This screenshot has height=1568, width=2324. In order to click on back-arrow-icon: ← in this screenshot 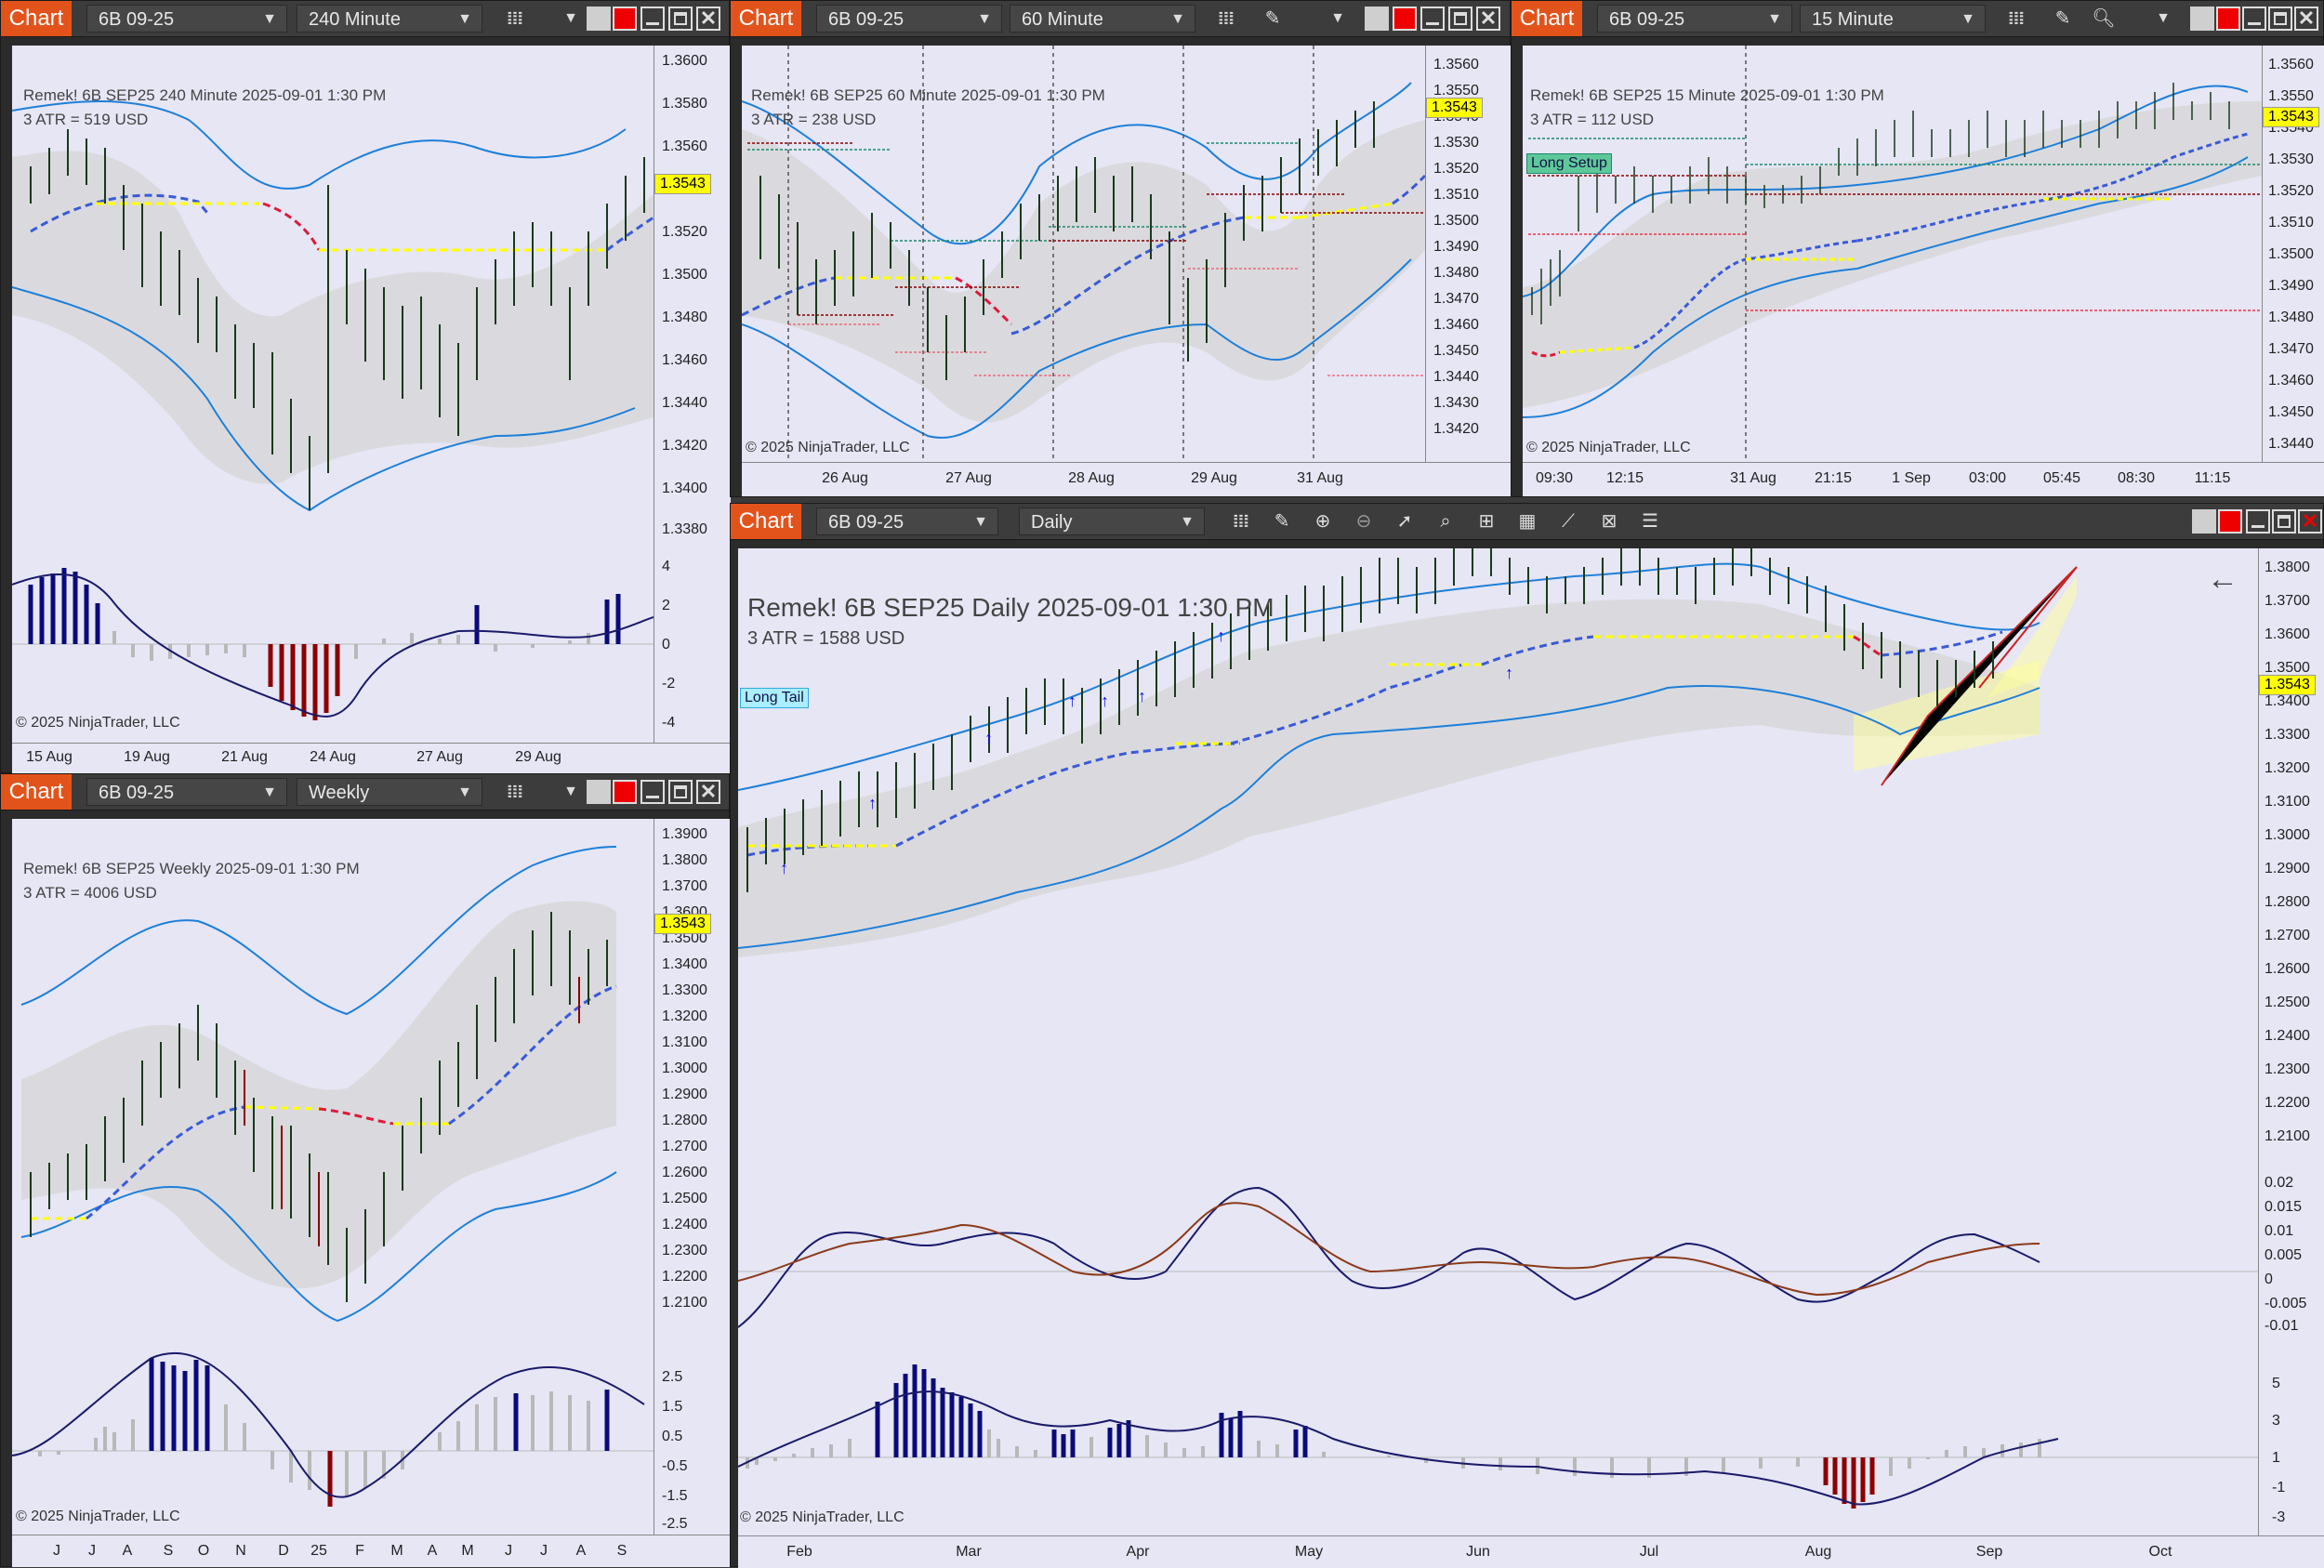, I will do `click(2222, 579)`.